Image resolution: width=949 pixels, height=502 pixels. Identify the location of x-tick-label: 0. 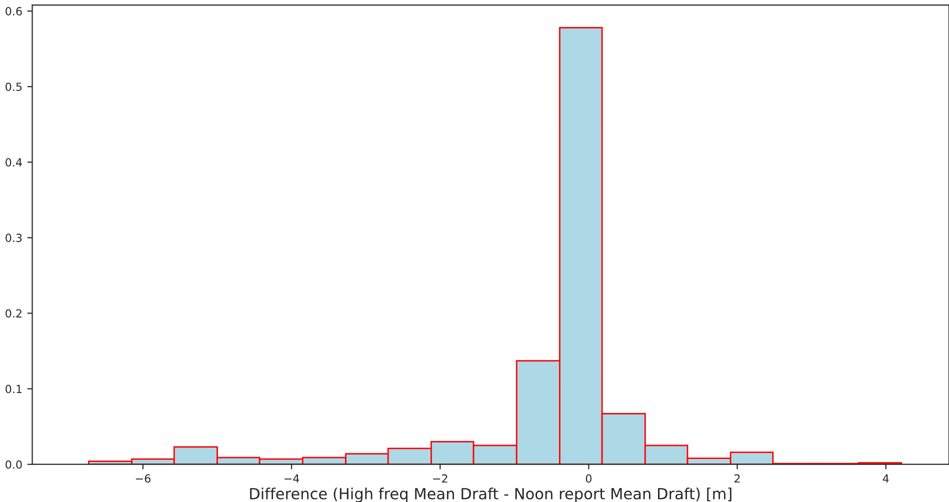
(589, 478).